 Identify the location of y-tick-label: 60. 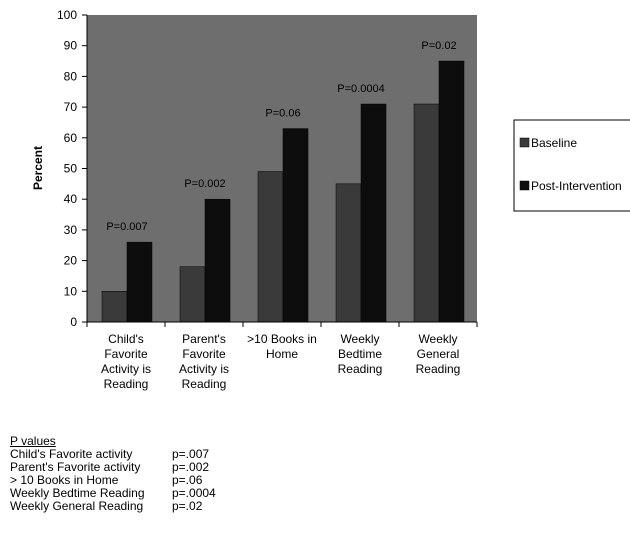
(71, 138).